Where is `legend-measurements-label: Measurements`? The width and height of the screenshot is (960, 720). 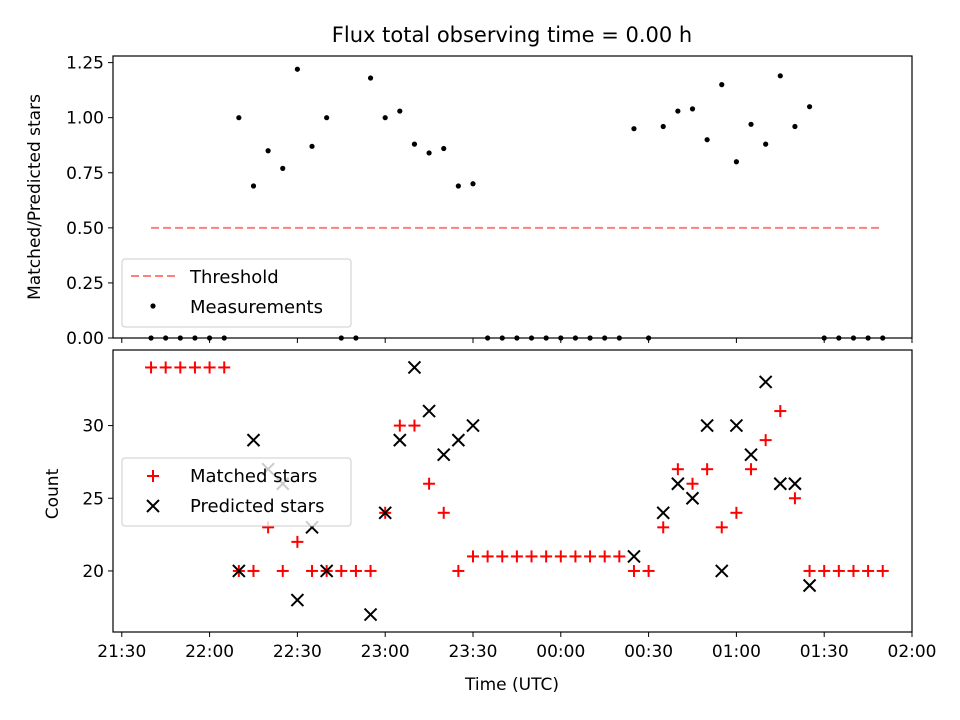 legend-measurements-label: Measurements is located at coordinates (256, 307).